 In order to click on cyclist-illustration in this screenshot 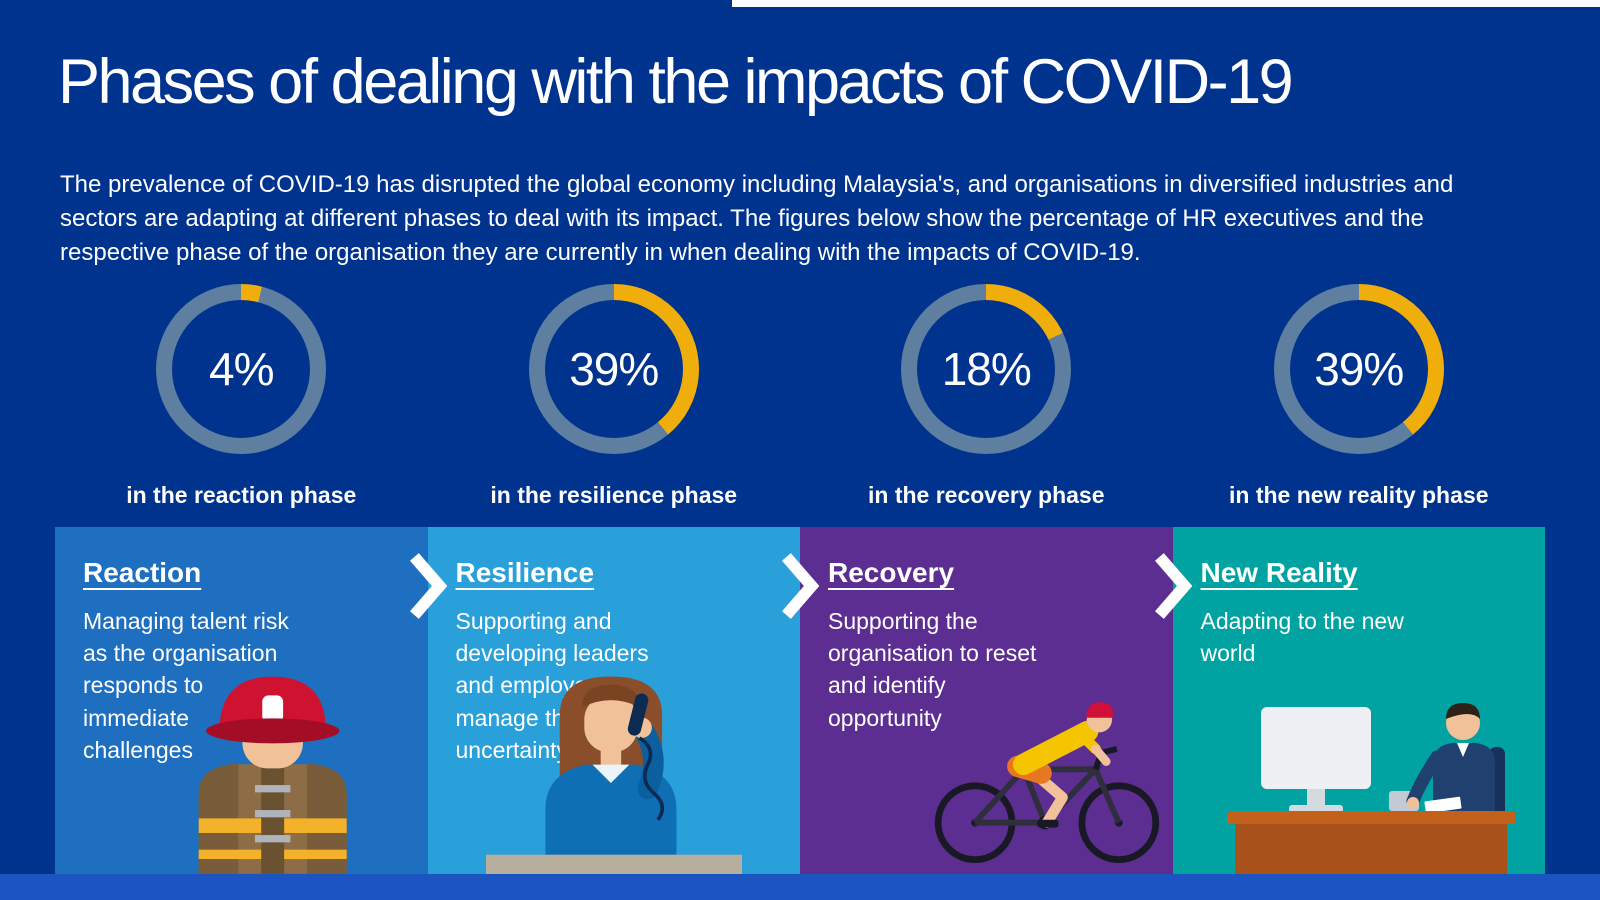, I will do `click(1046, 782)`.